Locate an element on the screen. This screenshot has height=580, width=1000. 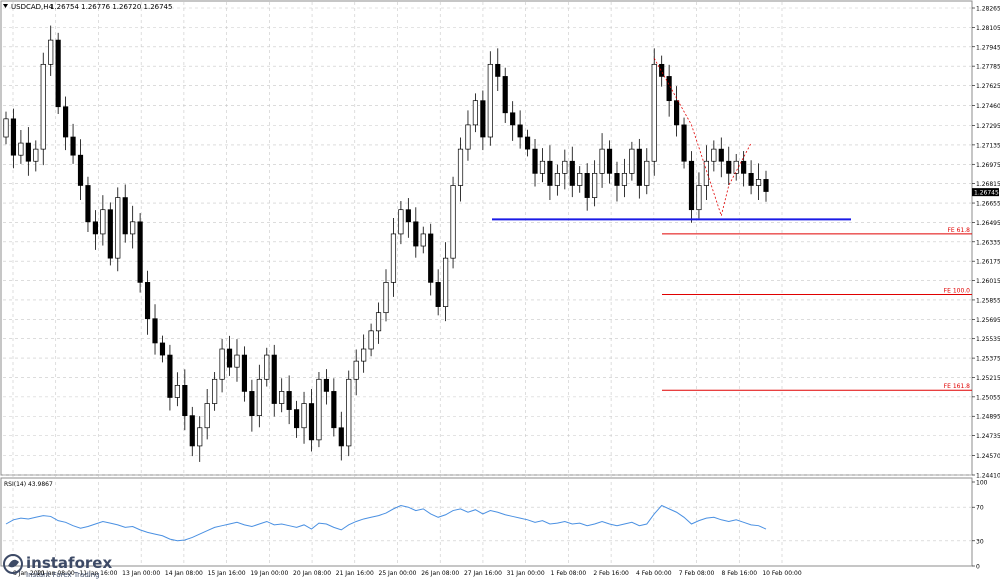
time-tick-label: 15 Jan 16:00 is located at coordinates (227, 573).